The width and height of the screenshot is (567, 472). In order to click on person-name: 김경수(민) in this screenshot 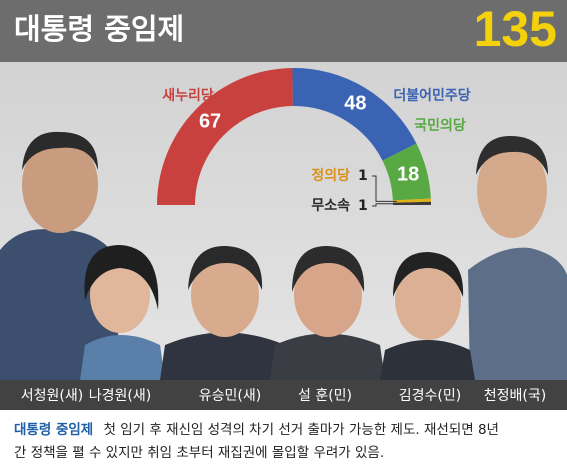, I will do `click(430, 396)`.